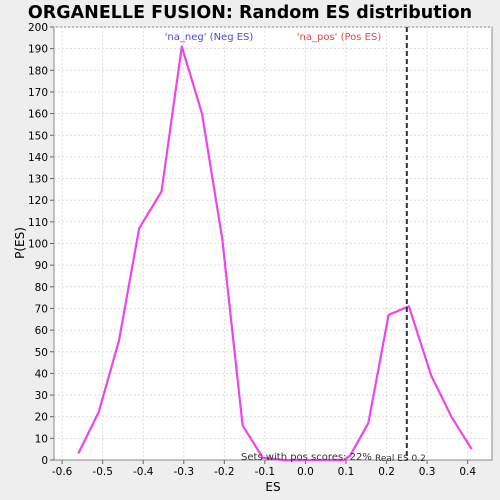 Image resolution: width=500 pixels, height=500 pixels. What do you see at coordinates (38, 115) in the screenshot?
I see `y-tick-label: 160` at bounding box center [38, 115].